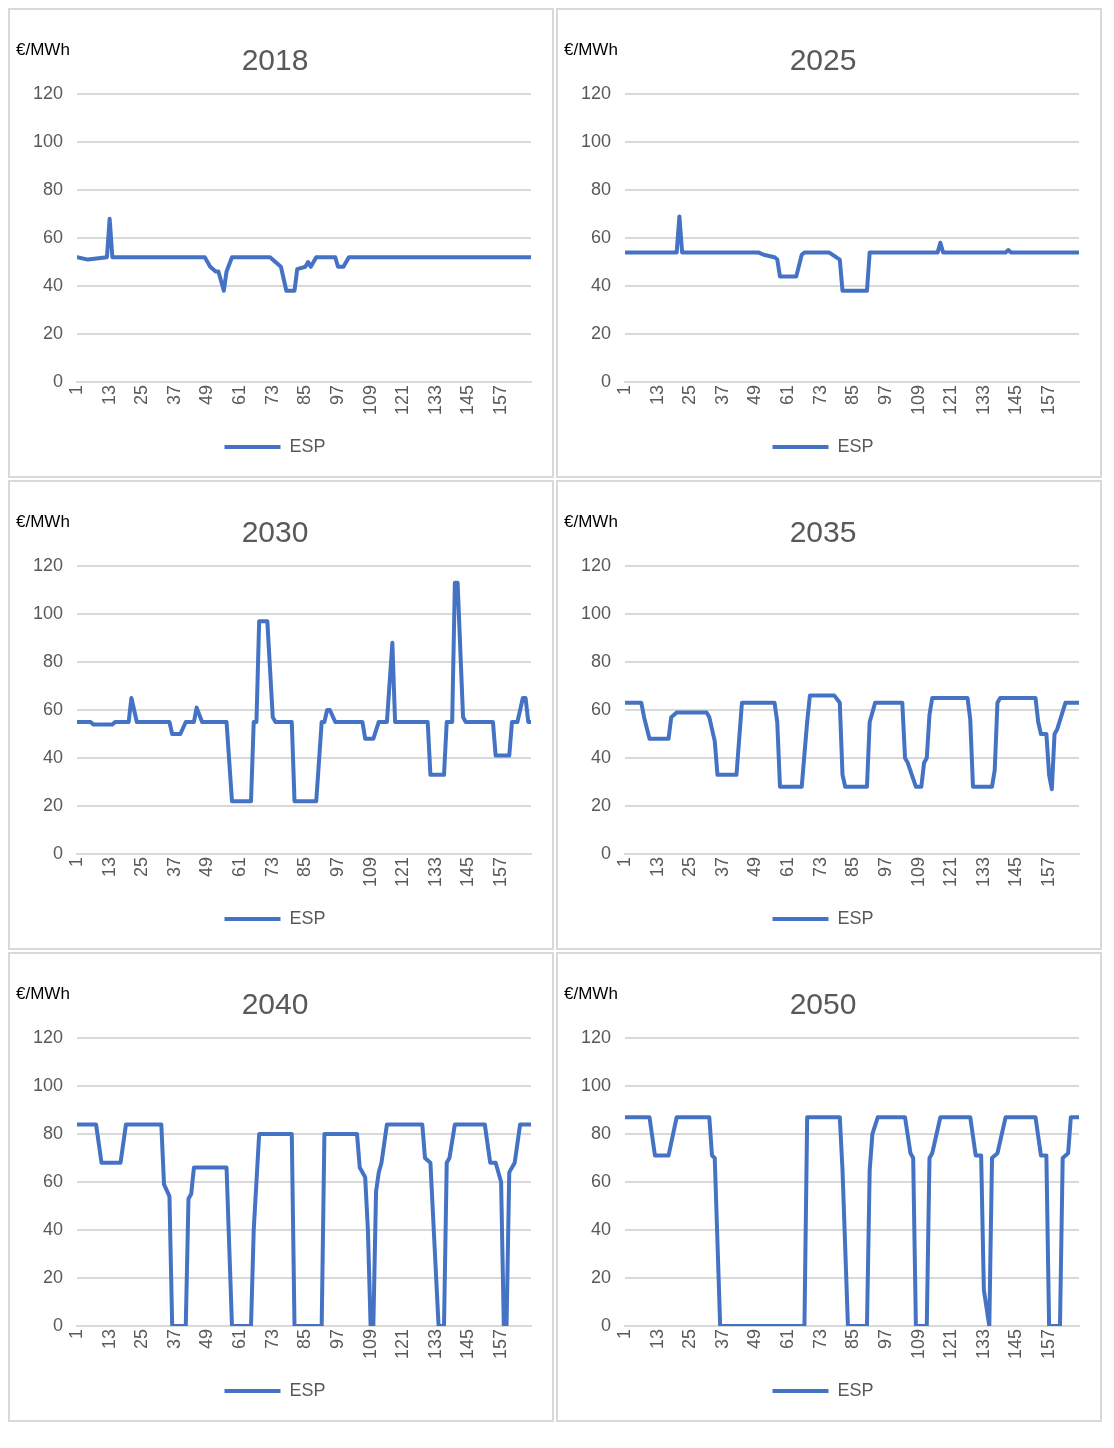 The width and height of the screenshot is (1114, 1448). Describe the element at coordinates (275, 532) in the screenshot. I see `chart-title: 2030` at that location.